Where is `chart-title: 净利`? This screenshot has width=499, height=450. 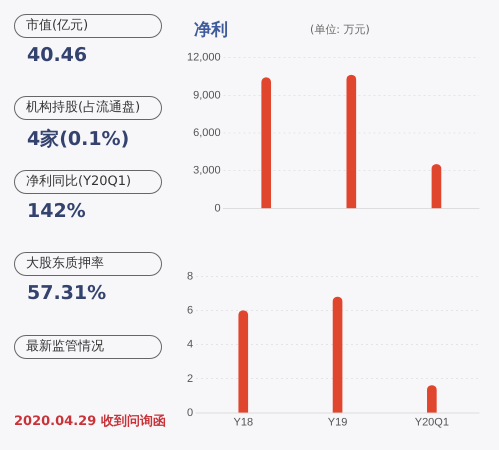
chart-title: 净利 is located at coordinates (211, 30).